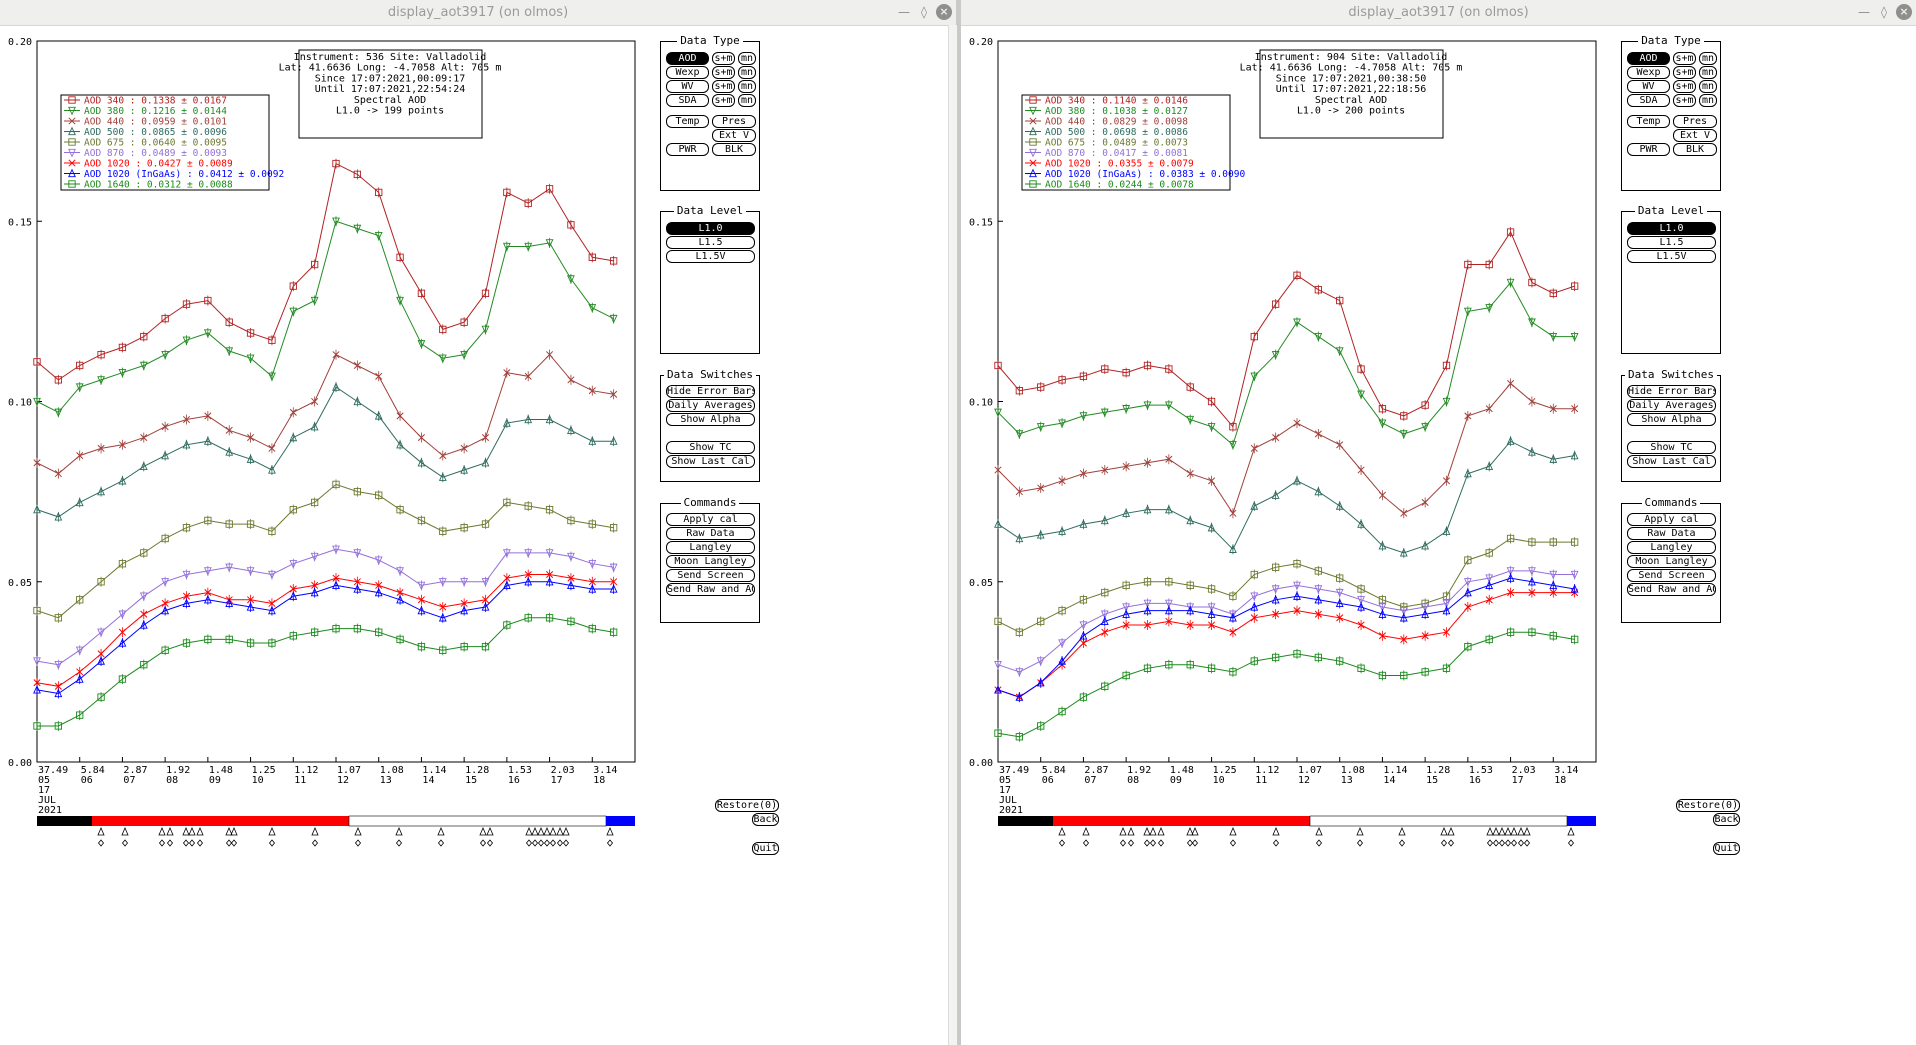 Image resolution: width=1916 pixels, height=1045 pixels. I want to click on info-line: L1.0 -> 200 points, so click(1351, 111).